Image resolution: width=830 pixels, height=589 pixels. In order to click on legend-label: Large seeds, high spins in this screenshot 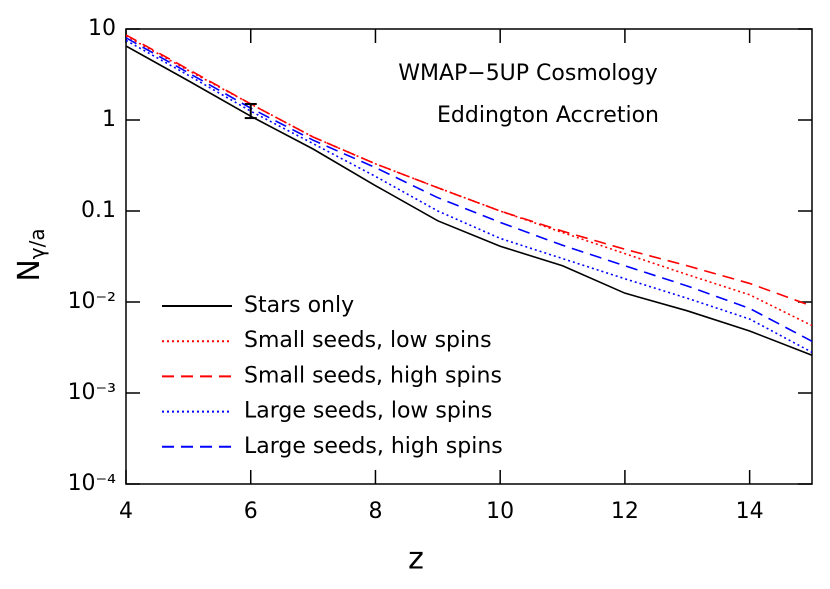, I will do `click(373, 446)`.